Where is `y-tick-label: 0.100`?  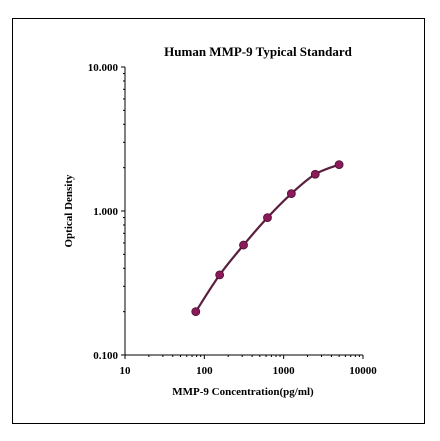 y-tick-label: 0.100 is located at coordinates (105, 356).